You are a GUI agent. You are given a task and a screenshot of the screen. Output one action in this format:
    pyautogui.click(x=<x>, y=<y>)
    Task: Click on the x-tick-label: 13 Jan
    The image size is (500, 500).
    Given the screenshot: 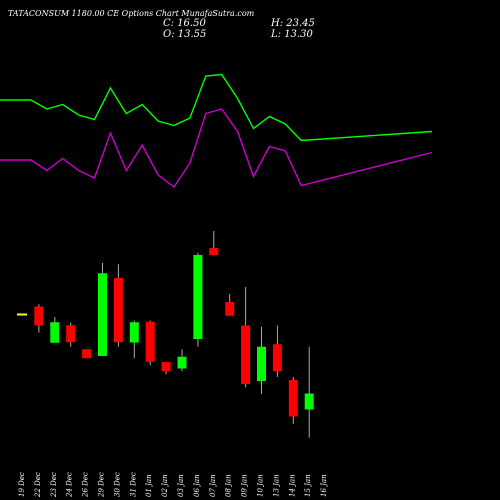 What is the action you would take?
    pyautogui.click(x=276, y=485)
    